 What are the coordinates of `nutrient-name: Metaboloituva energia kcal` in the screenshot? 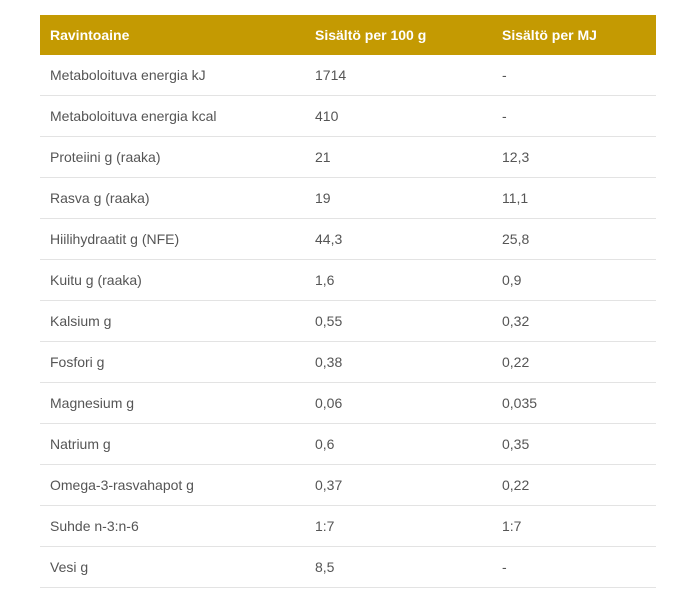 It's located at (172, 116).